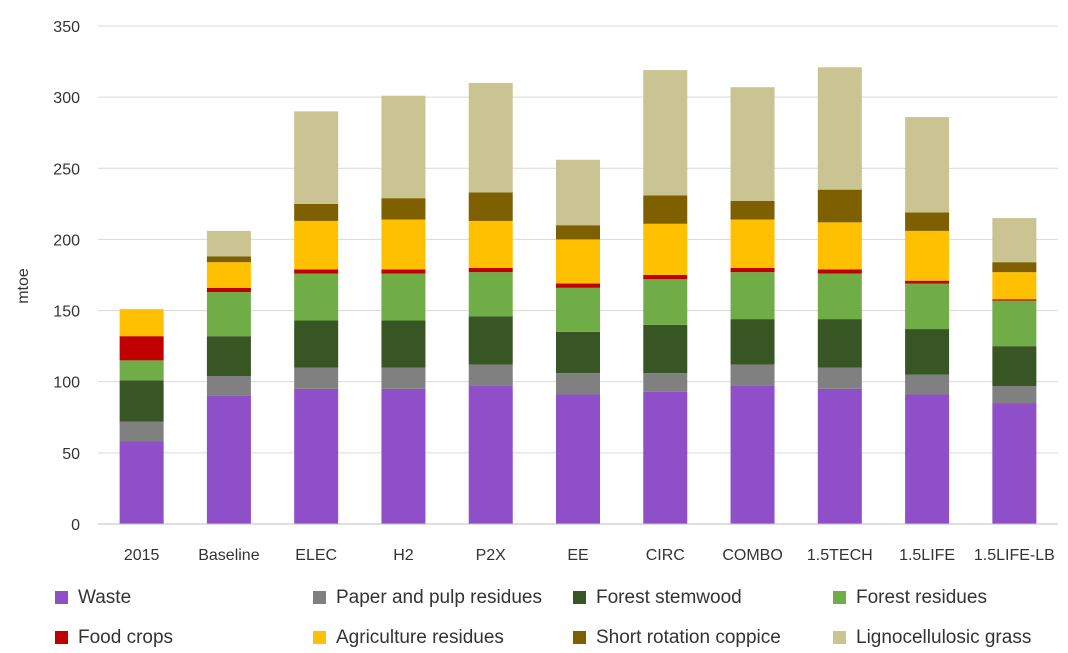 This screenshot has height=653, width=1068. I want to click on x-tick-label: P2X, so click(491, 555).